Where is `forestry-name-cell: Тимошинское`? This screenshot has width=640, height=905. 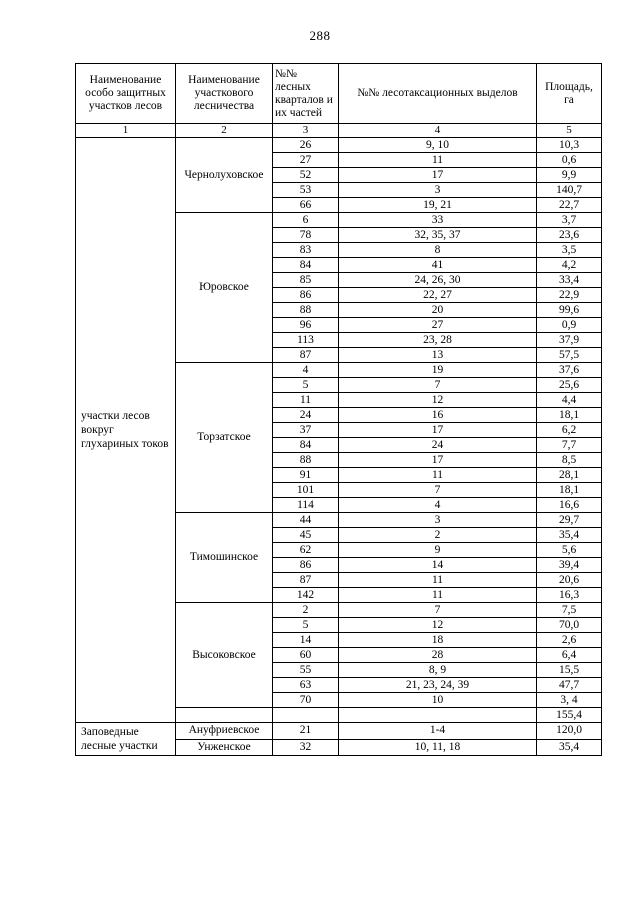
forestry-name-cell: Тимошинское is located at coordinates (224, 557).